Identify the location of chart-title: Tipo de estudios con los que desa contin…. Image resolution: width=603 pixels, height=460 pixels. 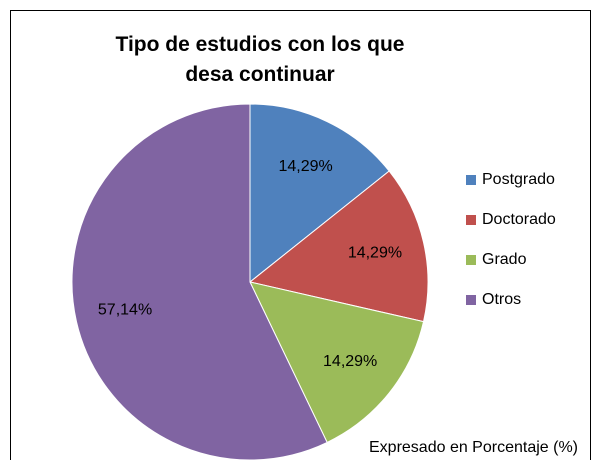
(260, 59).